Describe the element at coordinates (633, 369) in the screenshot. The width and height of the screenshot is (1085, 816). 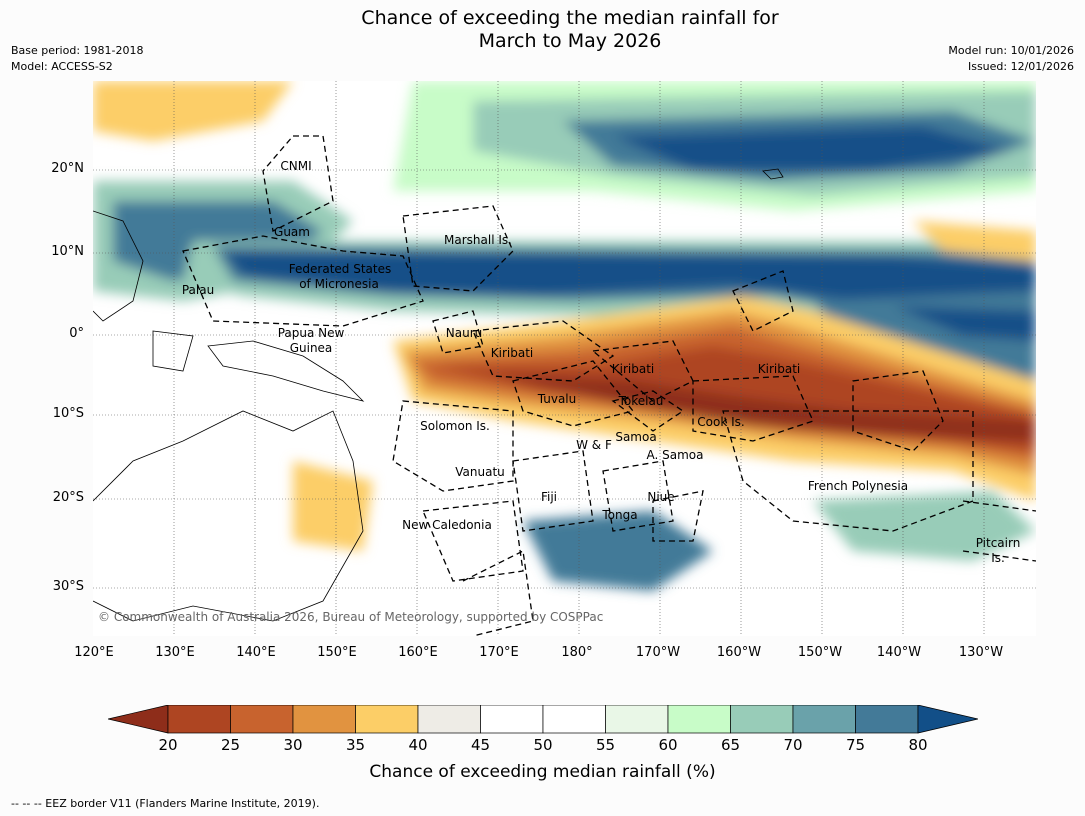
I see `region-label-kiribati-central: Kiribati` at that location.